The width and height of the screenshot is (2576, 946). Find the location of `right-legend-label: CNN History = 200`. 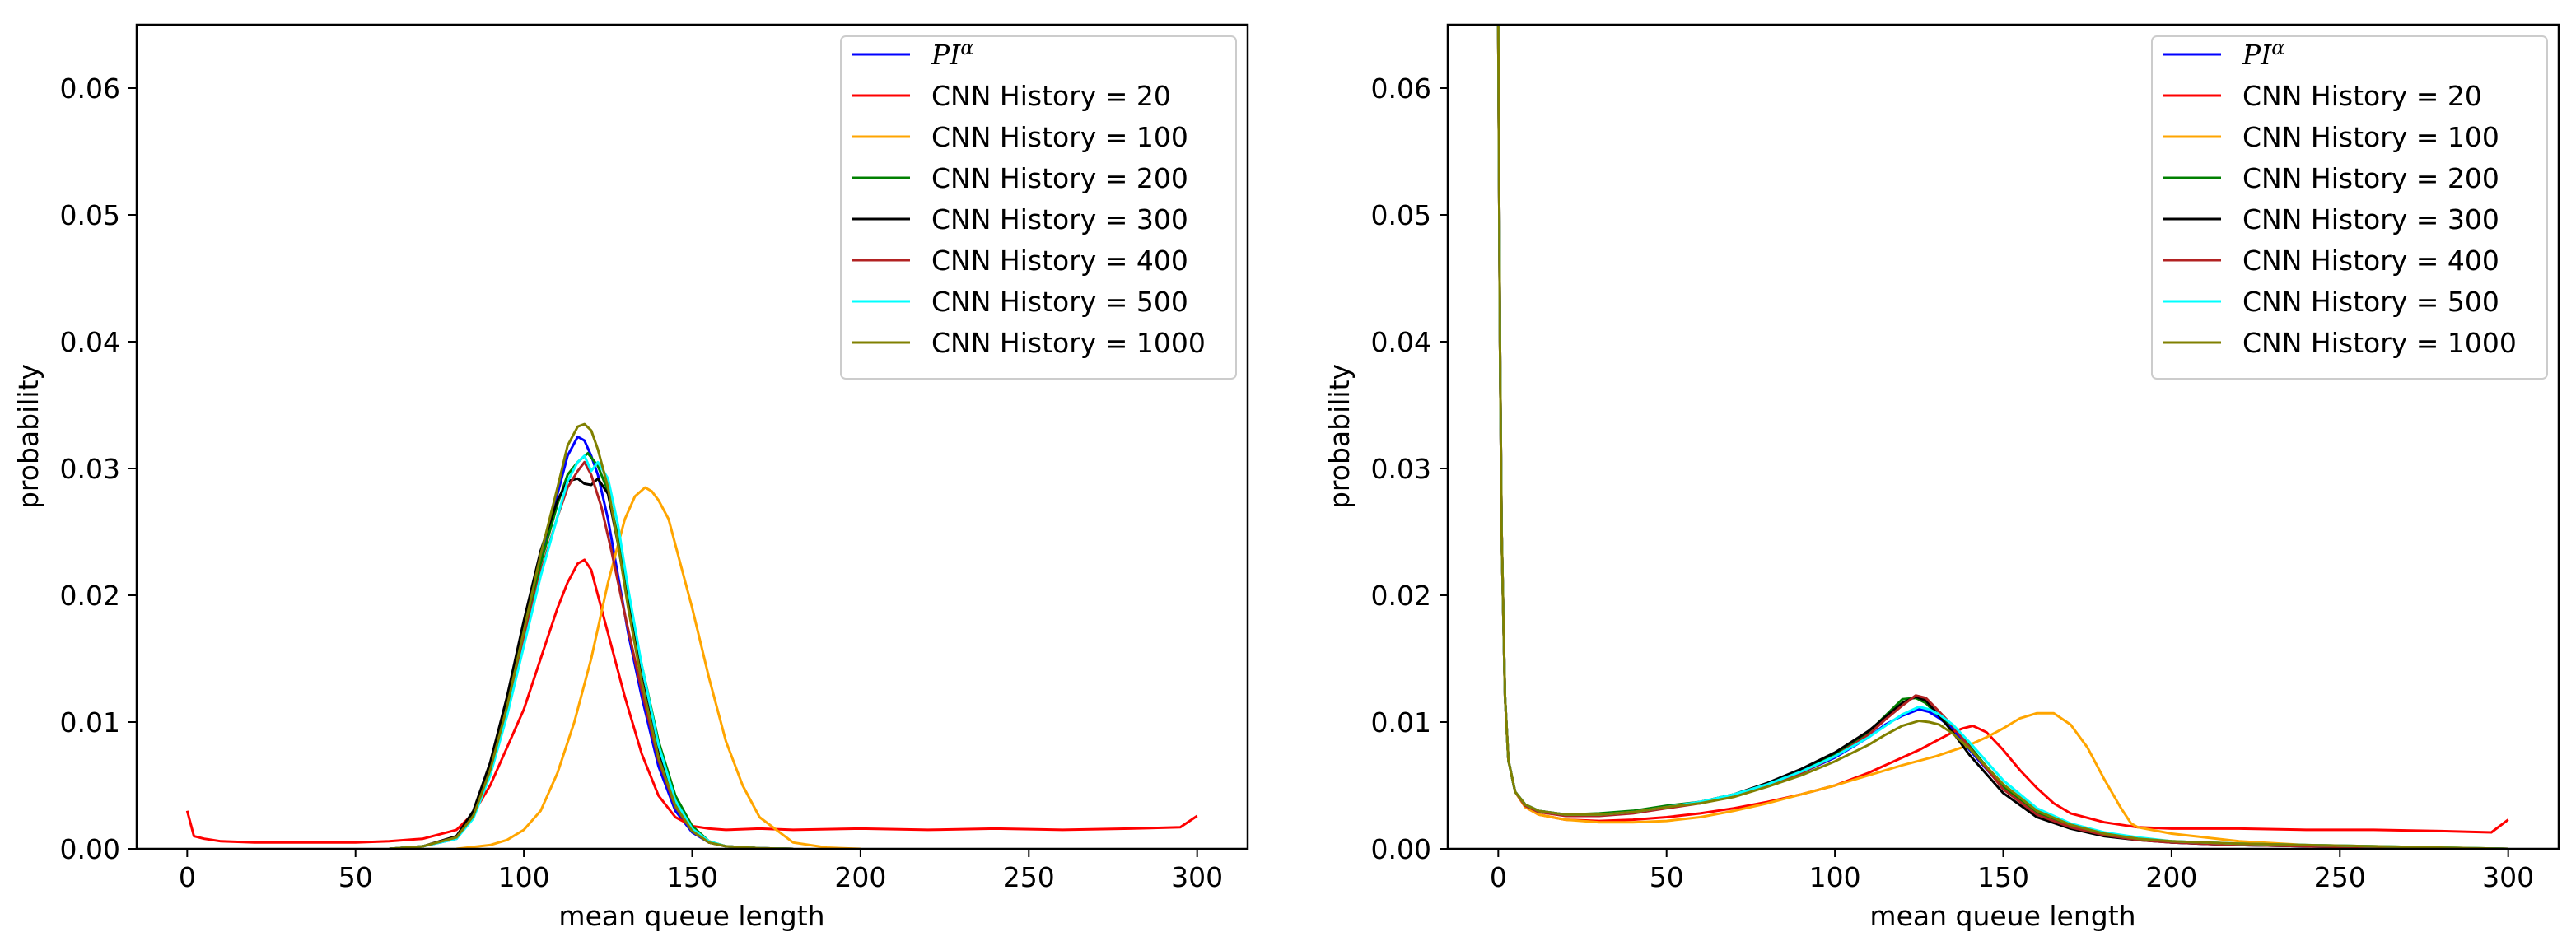

right-legend-label: CNN History = 200 is located at coordinates (2370, 178).